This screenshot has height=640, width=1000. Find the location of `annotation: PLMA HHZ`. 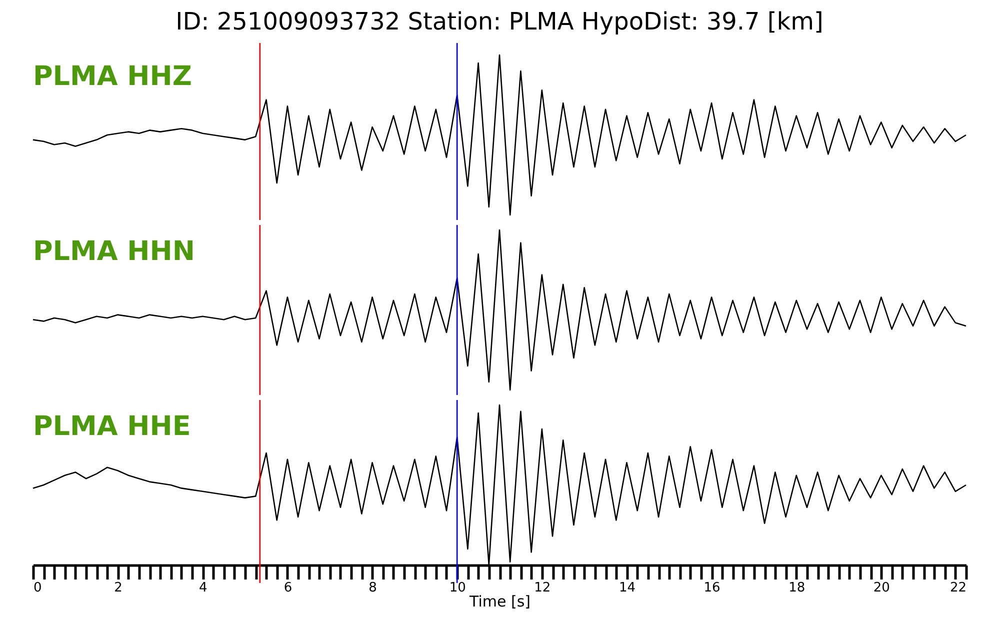

annotation: PLMA HHZ is located at coordinates (112, 76).